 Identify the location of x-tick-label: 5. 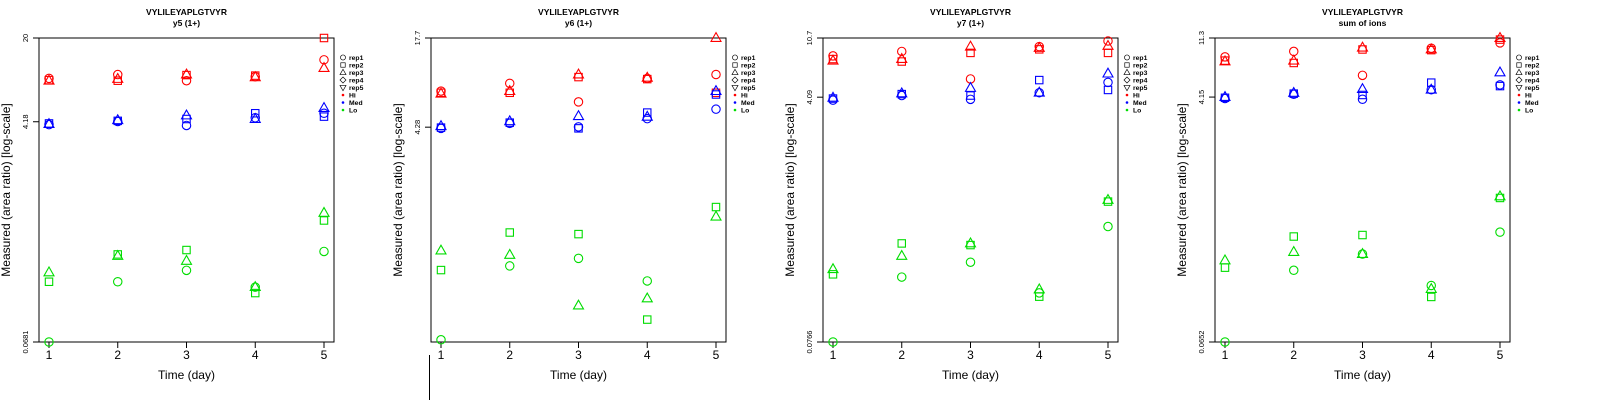
(1108, 355).